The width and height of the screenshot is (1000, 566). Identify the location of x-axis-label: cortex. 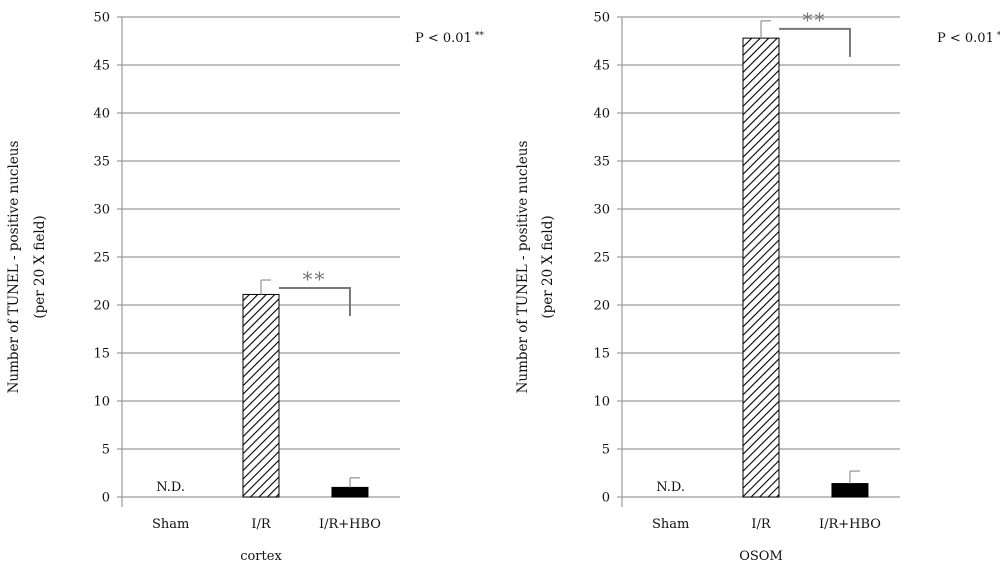
(261, 556).